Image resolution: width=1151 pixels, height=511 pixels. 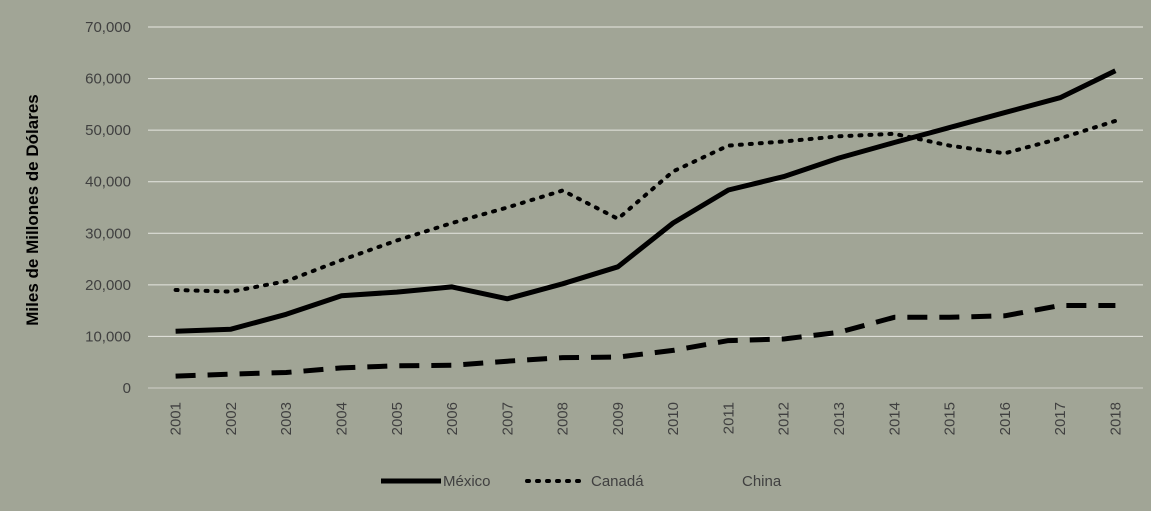 What do you see at coordinates (467, 481) in the screenshot?
I see `legend-label: México` at bounding box center [467, 481].